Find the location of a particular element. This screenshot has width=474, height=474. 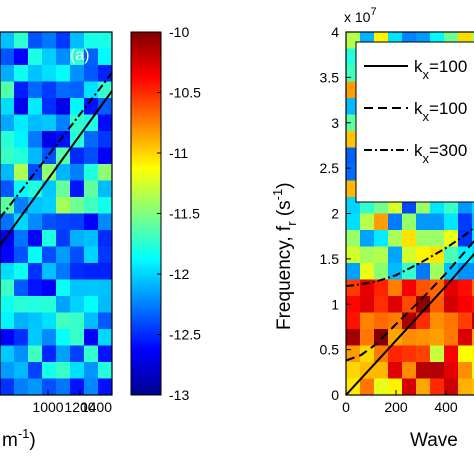

y-axis-label-b-sub: r is located at coordinates (291, 223).